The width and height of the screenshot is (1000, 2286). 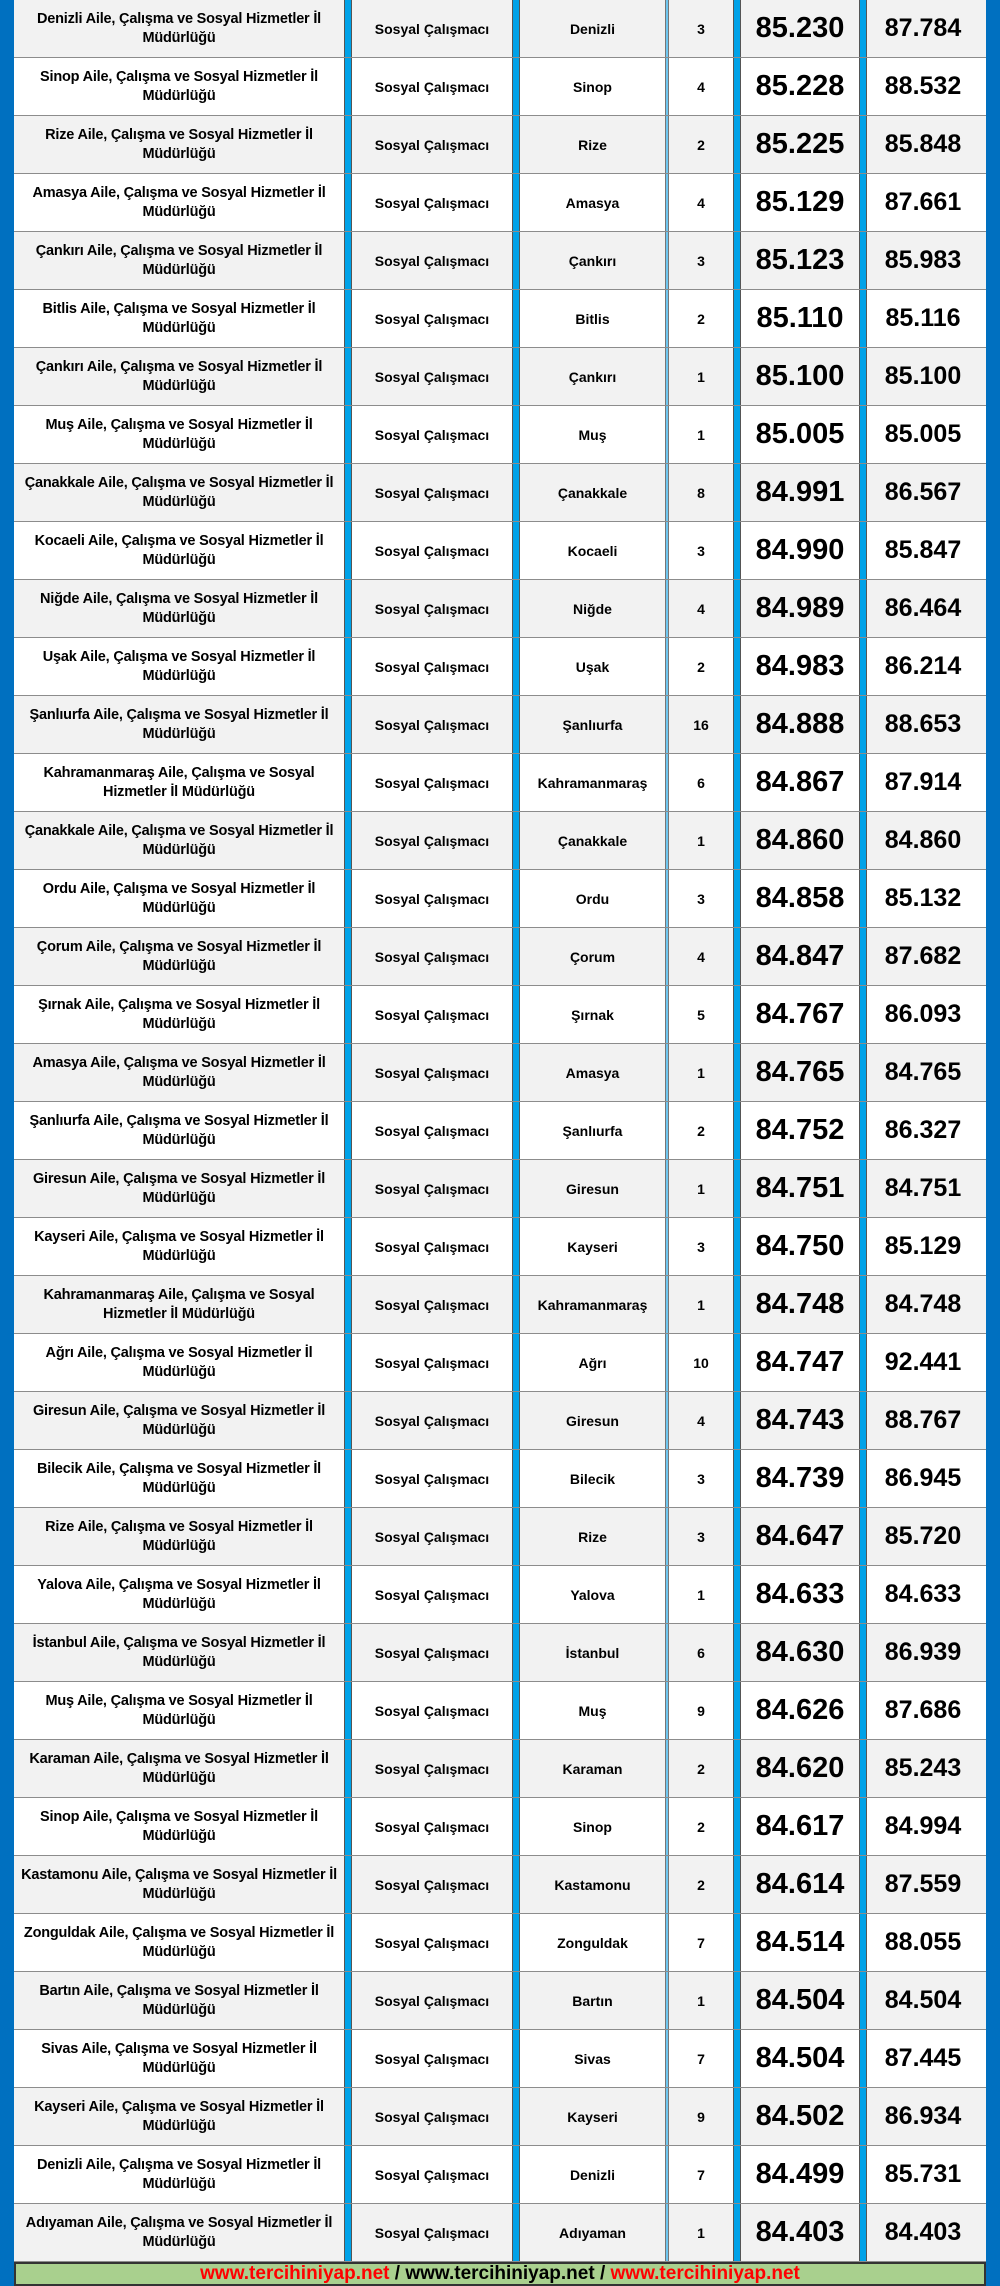 What do you see at coordinates (923, 1246) in the screenshot?
I see `max-score-cell: 85.129` at bounding box center [923, 1246].